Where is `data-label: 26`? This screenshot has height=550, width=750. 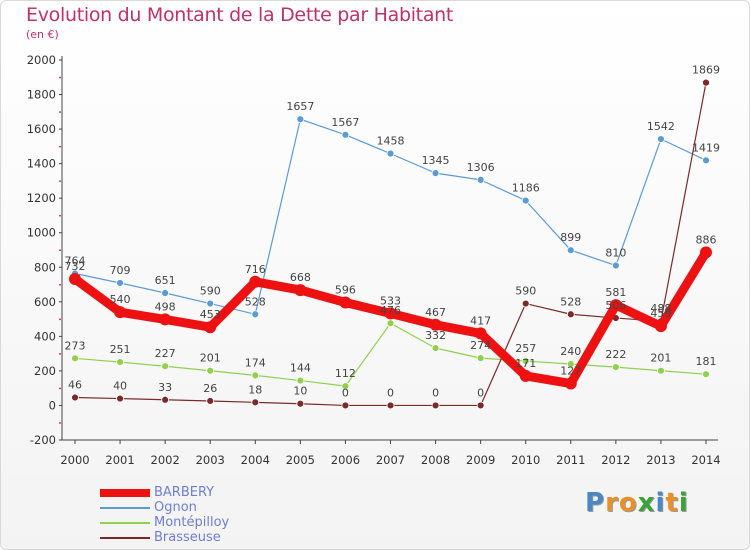
data-label: 26 is located at coordinates (210, 388).